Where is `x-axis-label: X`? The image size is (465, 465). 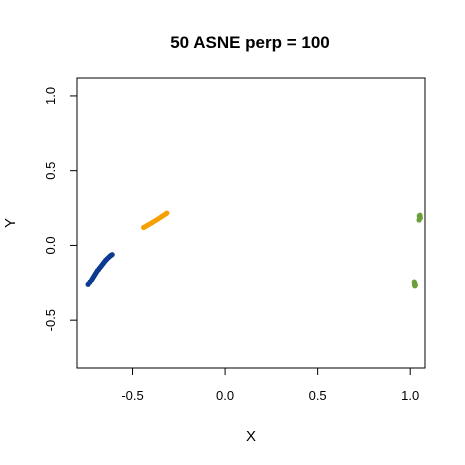
x-axis-label: X is located at coordinates (251, 436).